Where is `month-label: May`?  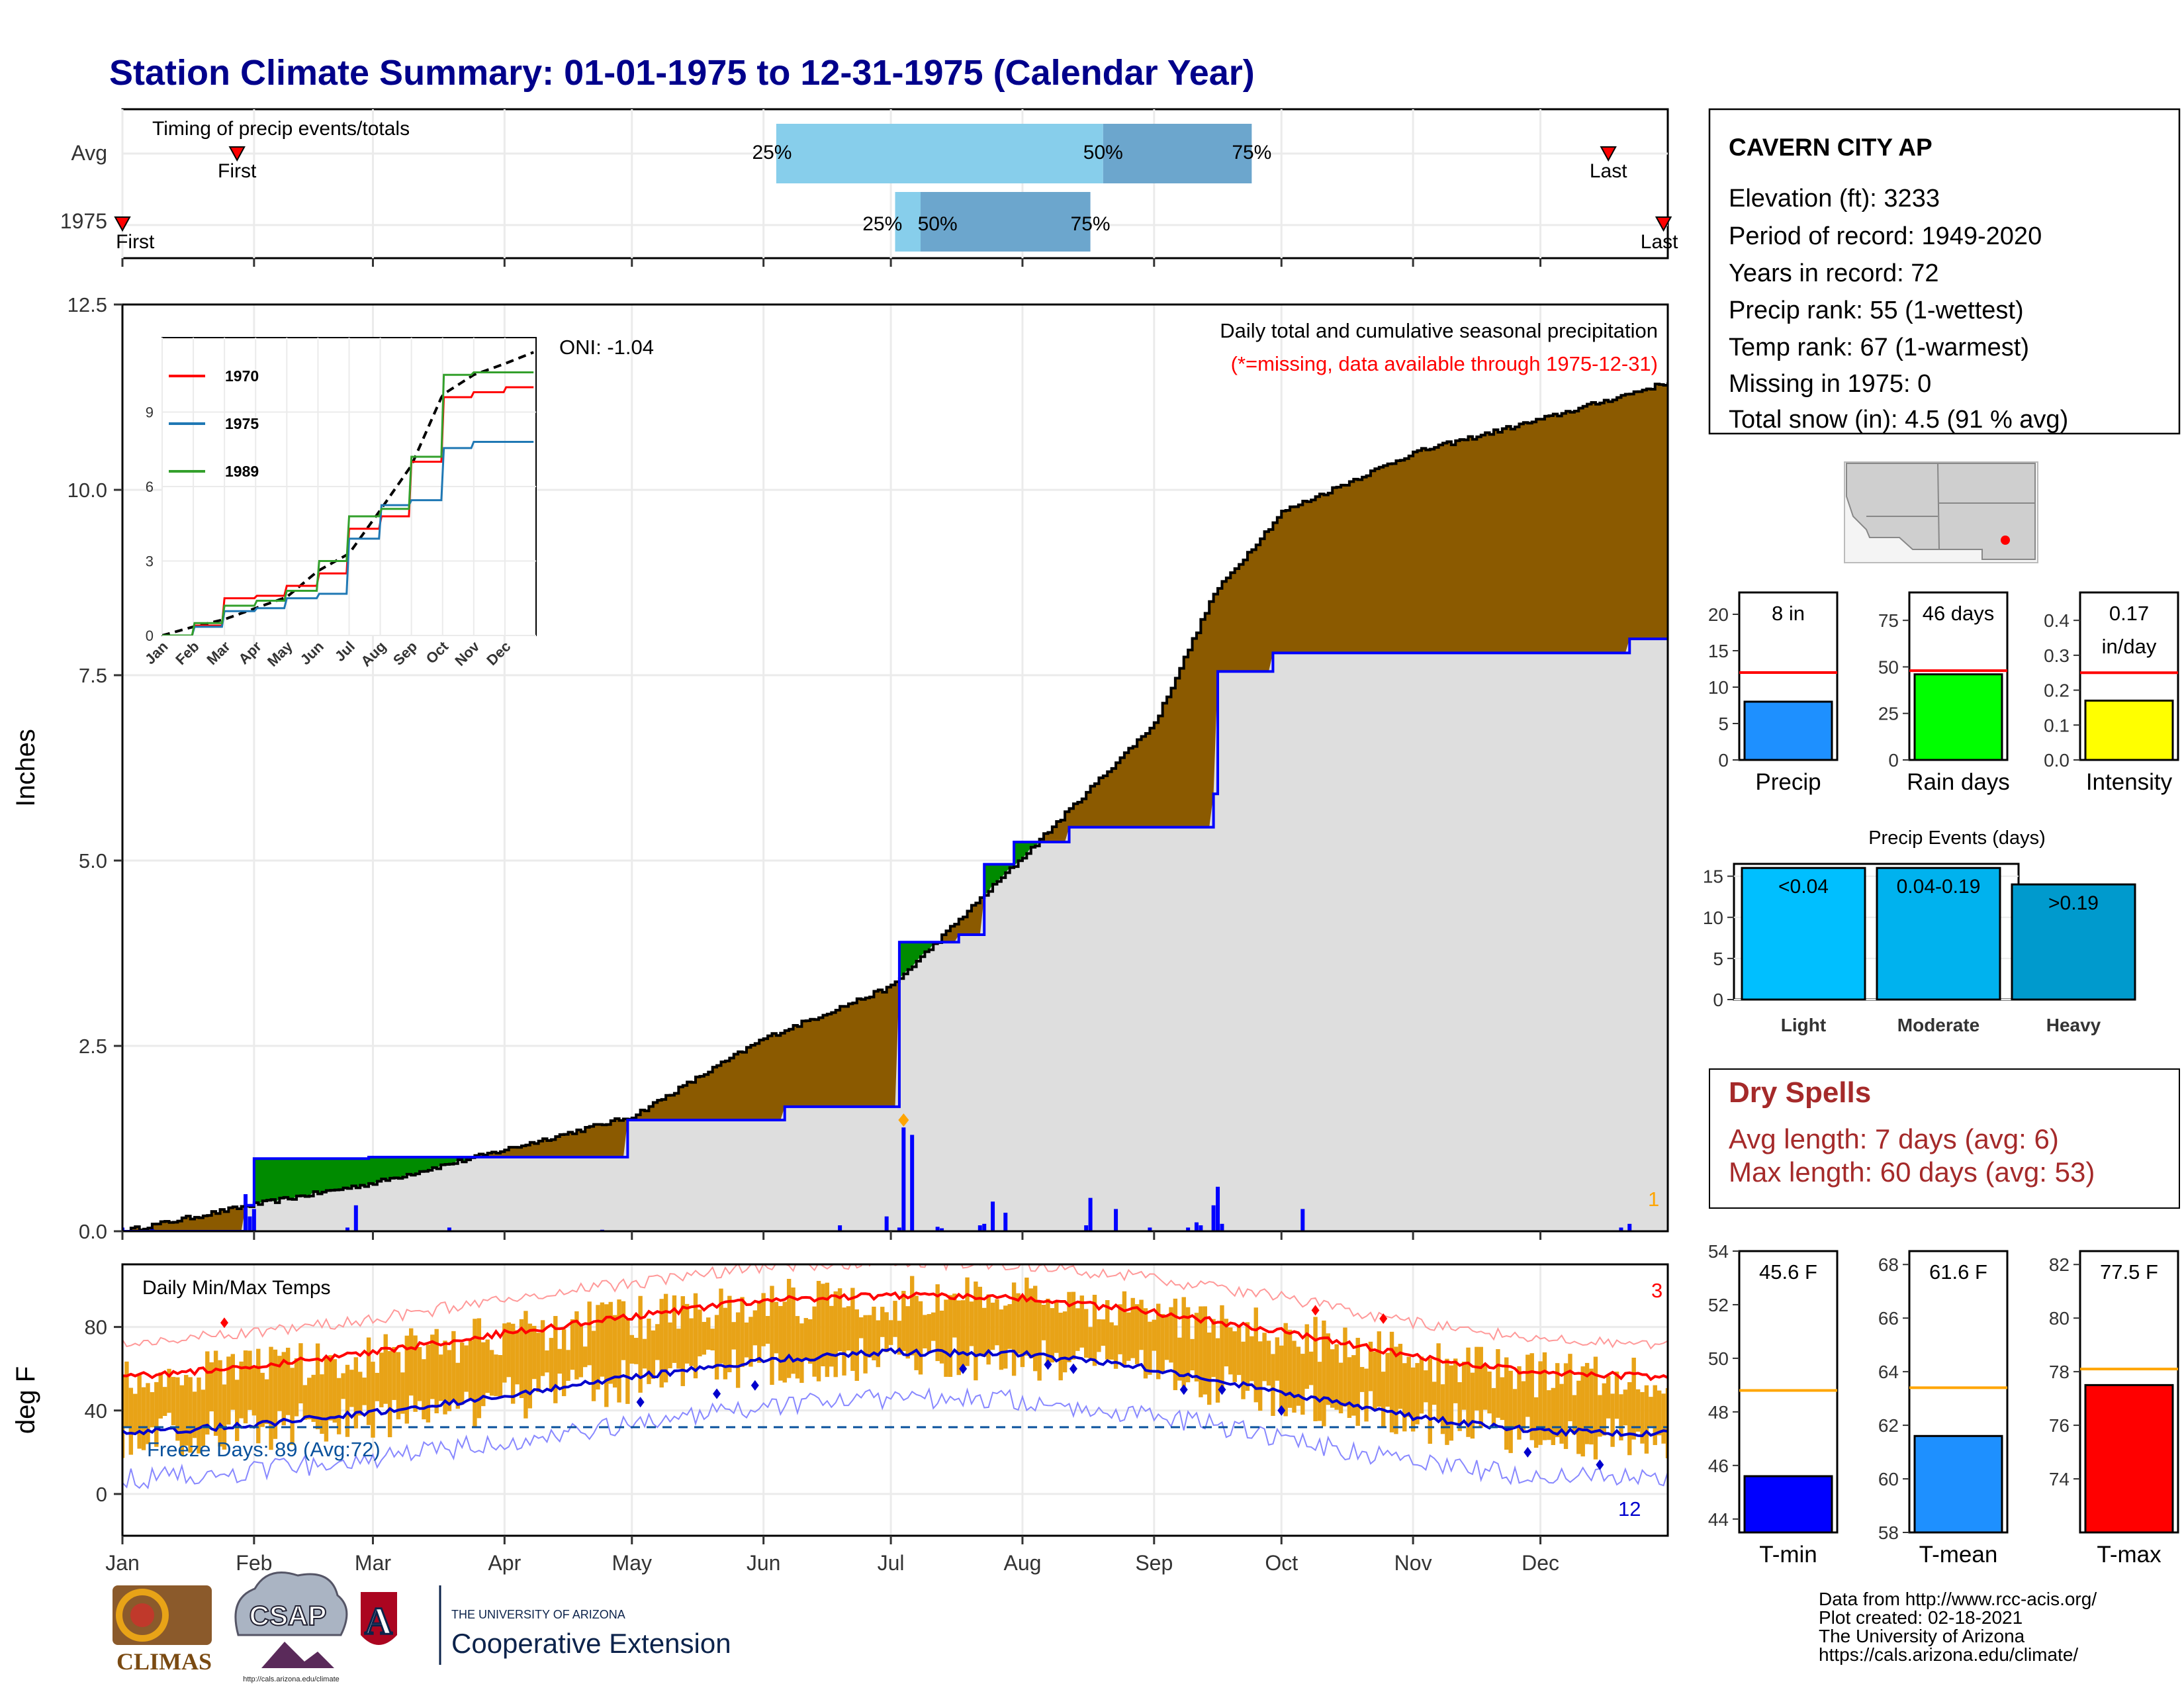 month-label: May is located at coordinates (632, 1563).